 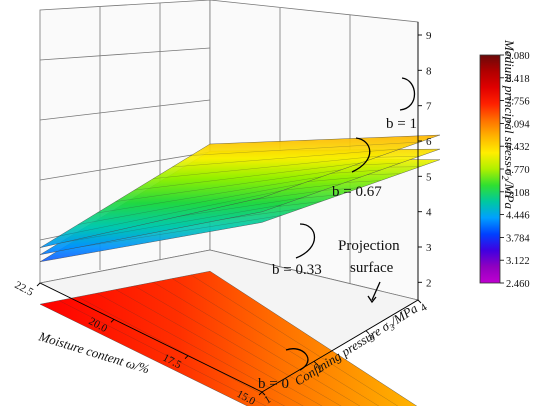 I want to click on surface-label-0: b = 1, so click(x=401, y=124).